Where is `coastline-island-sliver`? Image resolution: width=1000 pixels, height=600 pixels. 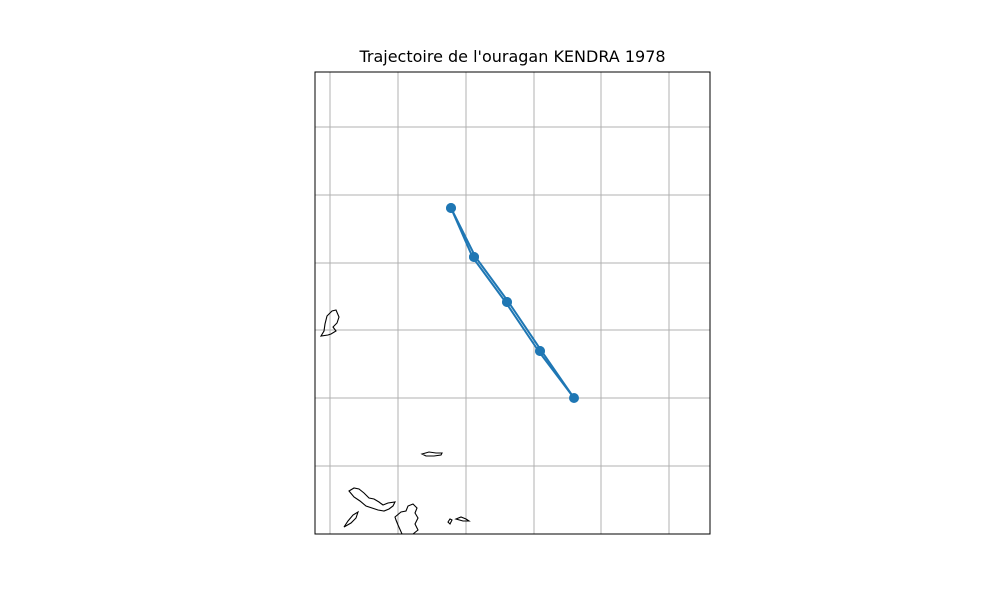 coastline-island-sliver is located at coordinates (462, 519).